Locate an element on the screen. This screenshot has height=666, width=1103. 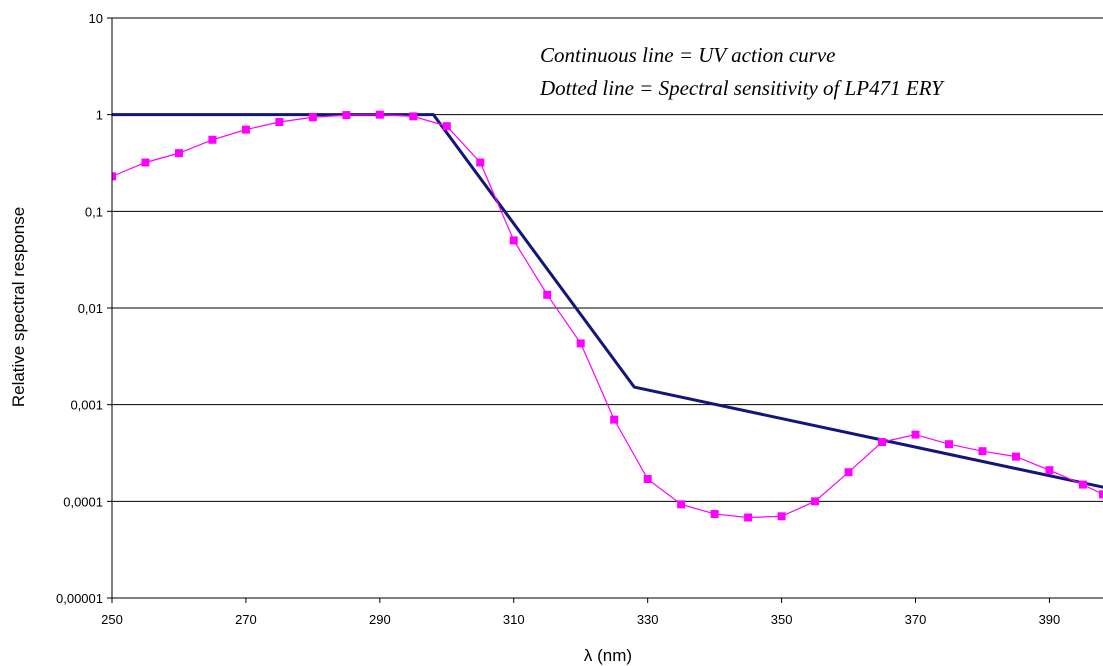
y-tick-label: 0,0001 is located at coordinates (83, 501).